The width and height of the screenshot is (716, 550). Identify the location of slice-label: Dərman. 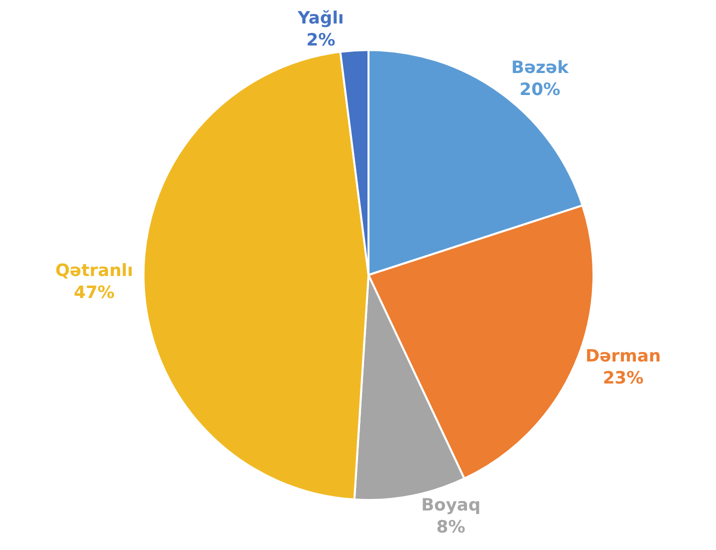
(623, 356).